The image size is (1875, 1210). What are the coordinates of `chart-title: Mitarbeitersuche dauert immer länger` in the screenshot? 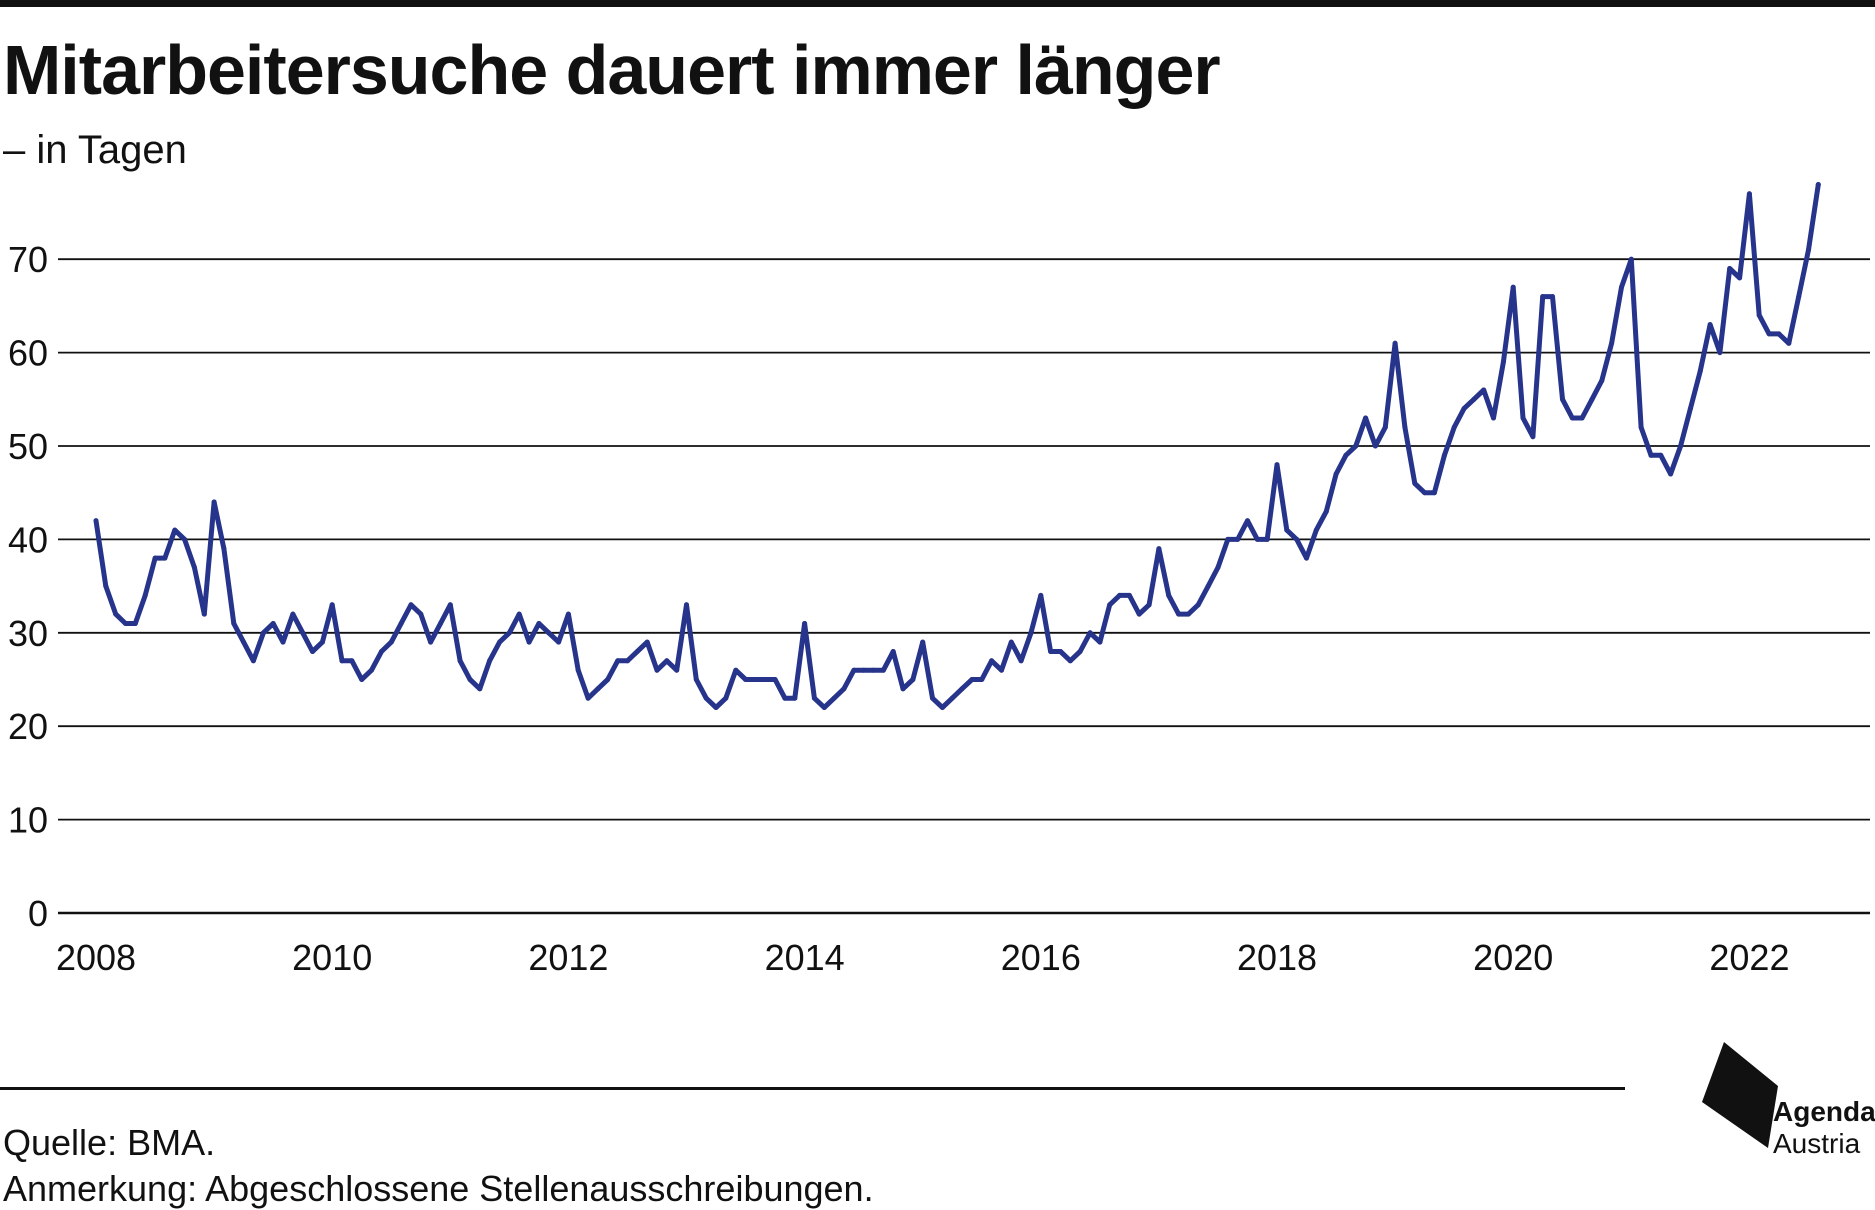 It's located at (612, 70).